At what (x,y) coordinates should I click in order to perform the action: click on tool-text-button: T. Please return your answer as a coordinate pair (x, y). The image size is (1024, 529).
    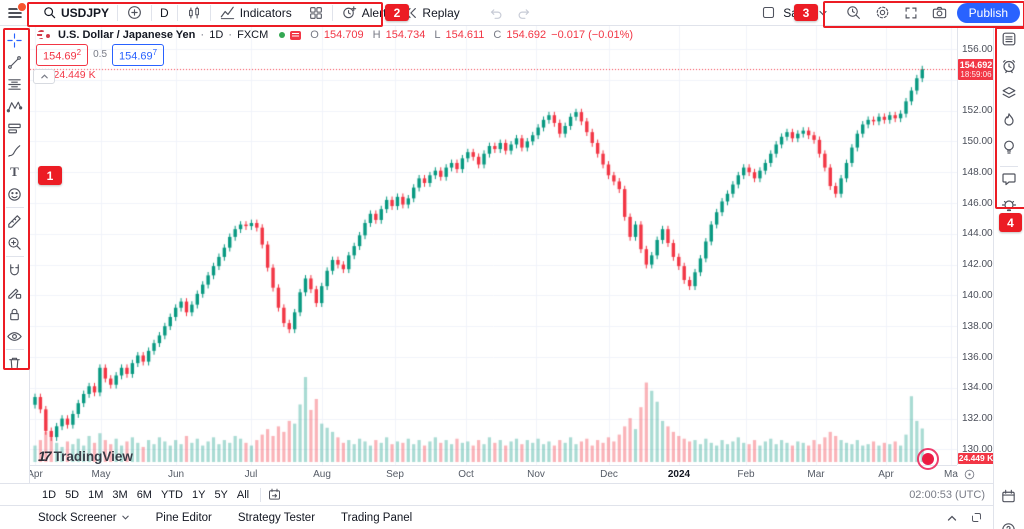
    Looking at the image, I should click on (15, 172).